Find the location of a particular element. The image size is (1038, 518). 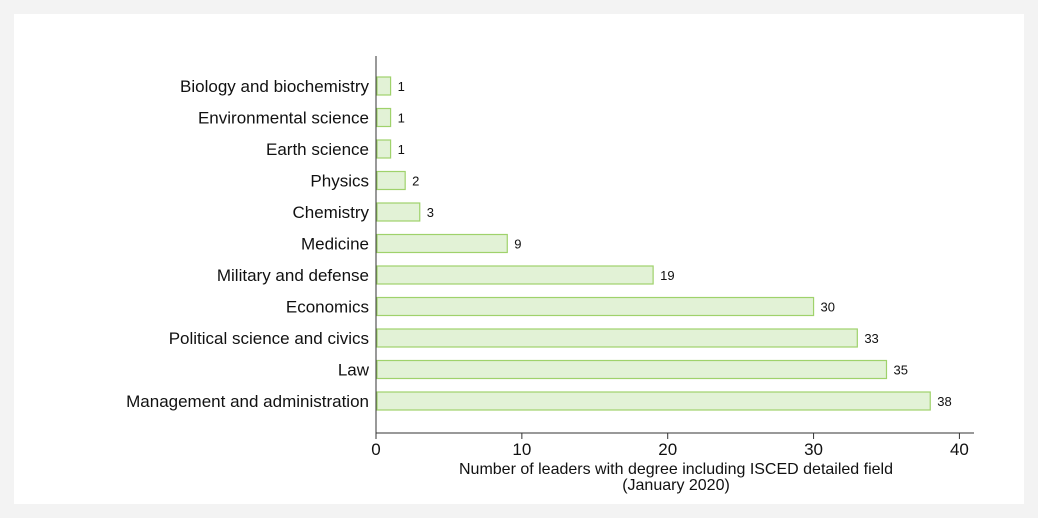

category-label: Biology and biochemistry is located at coordinates (274, 86).